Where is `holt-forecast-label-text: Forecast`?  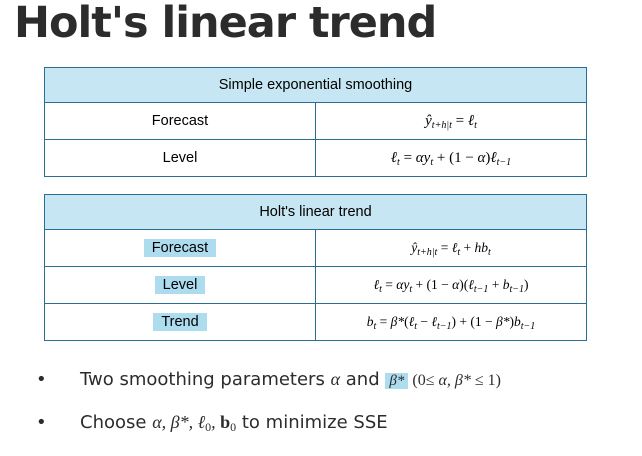
holt-forecast-label-text: Forecast is located at coordinates (180, 248).